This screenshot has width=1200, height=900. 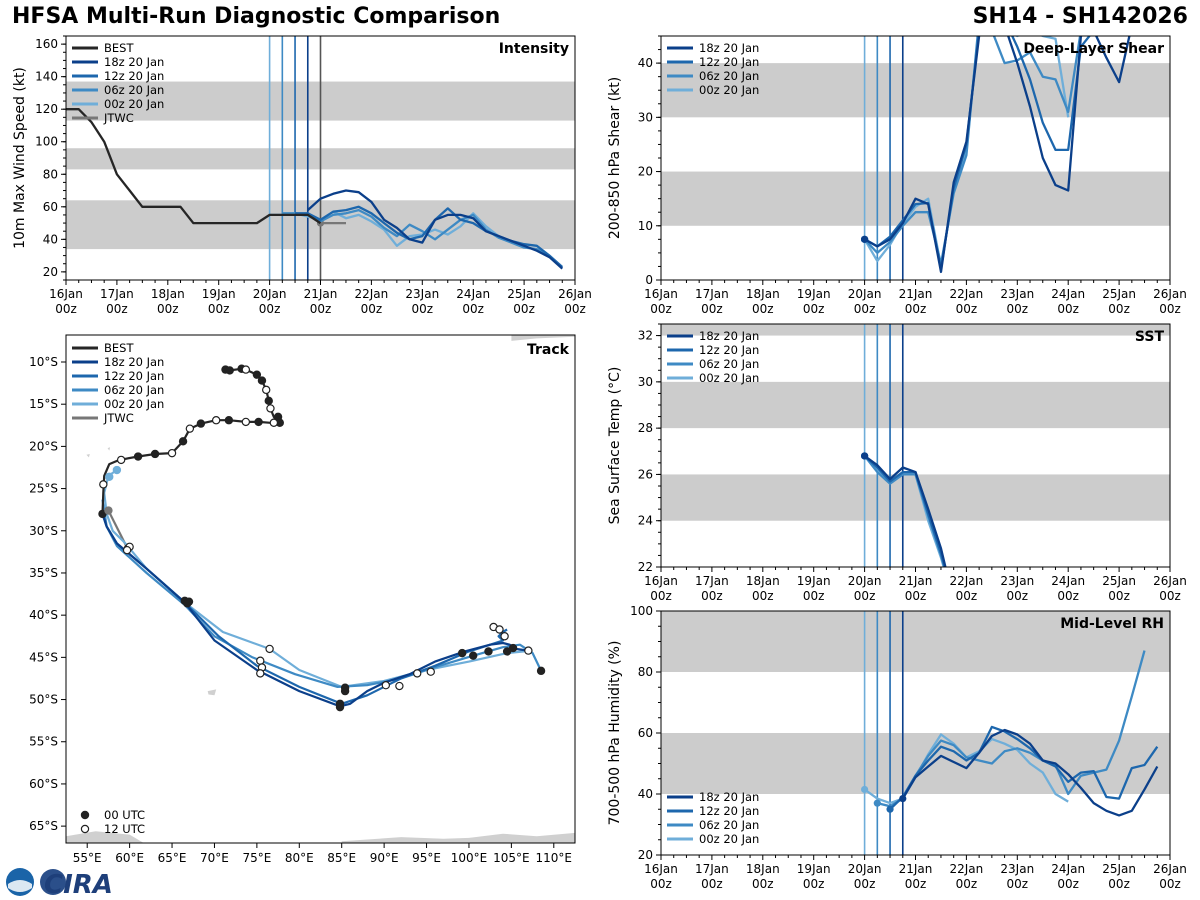 What do you see at coordinates (172, 858) in the screenshot?
I see `track-xtick-label: 65°E` at bounding box center [172, 858].